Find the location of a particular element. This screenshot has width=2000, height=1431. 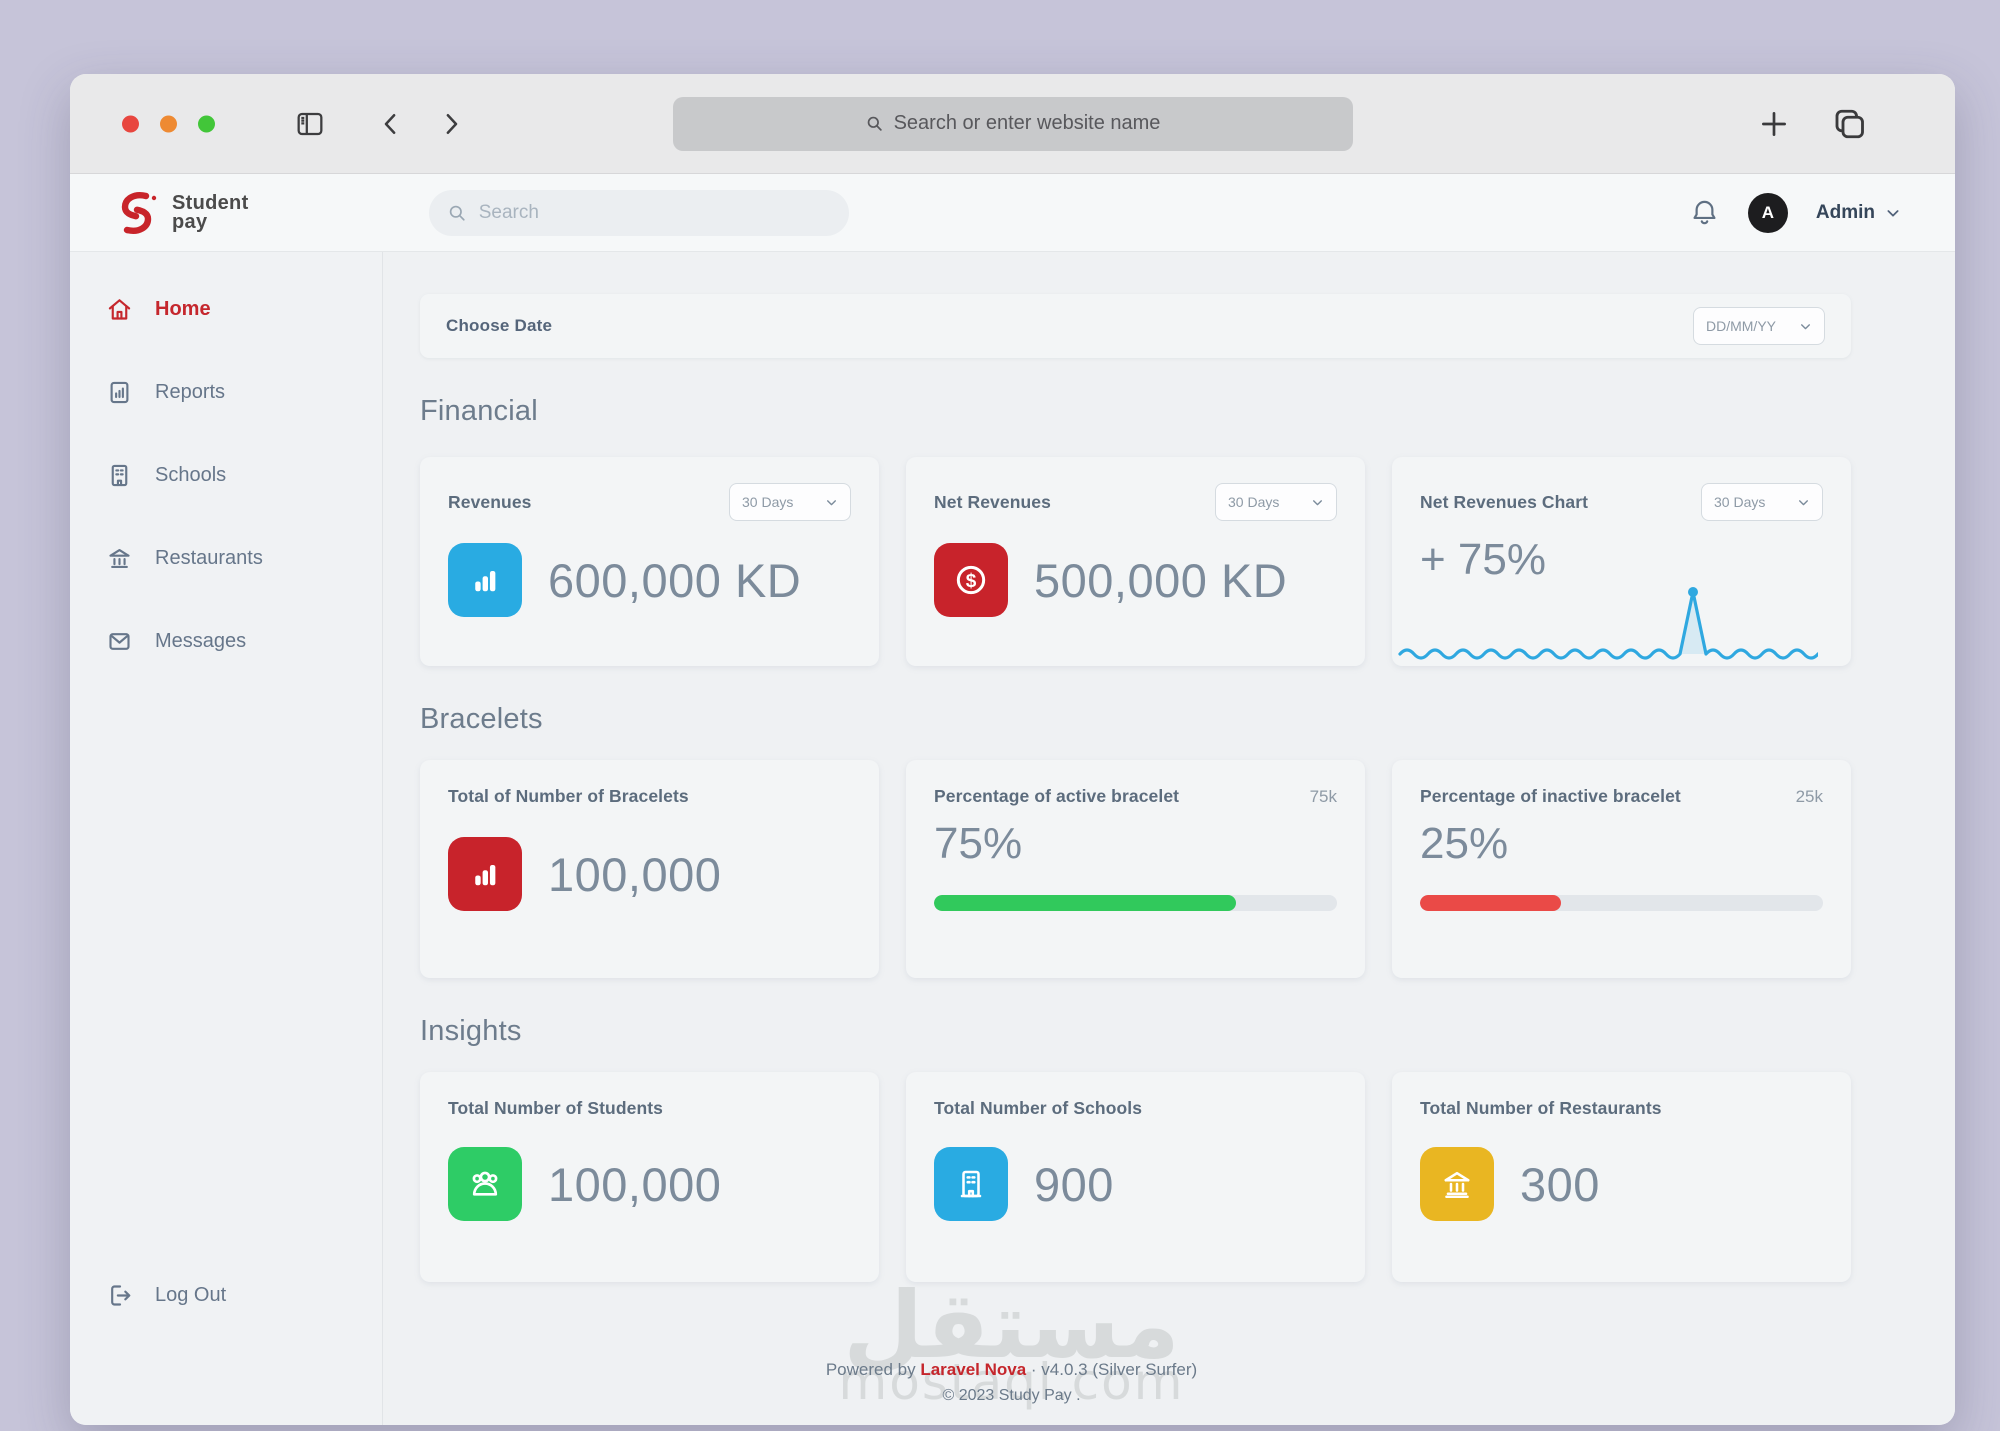

logout-label: Log Out is located at coordinates (191, 1294).